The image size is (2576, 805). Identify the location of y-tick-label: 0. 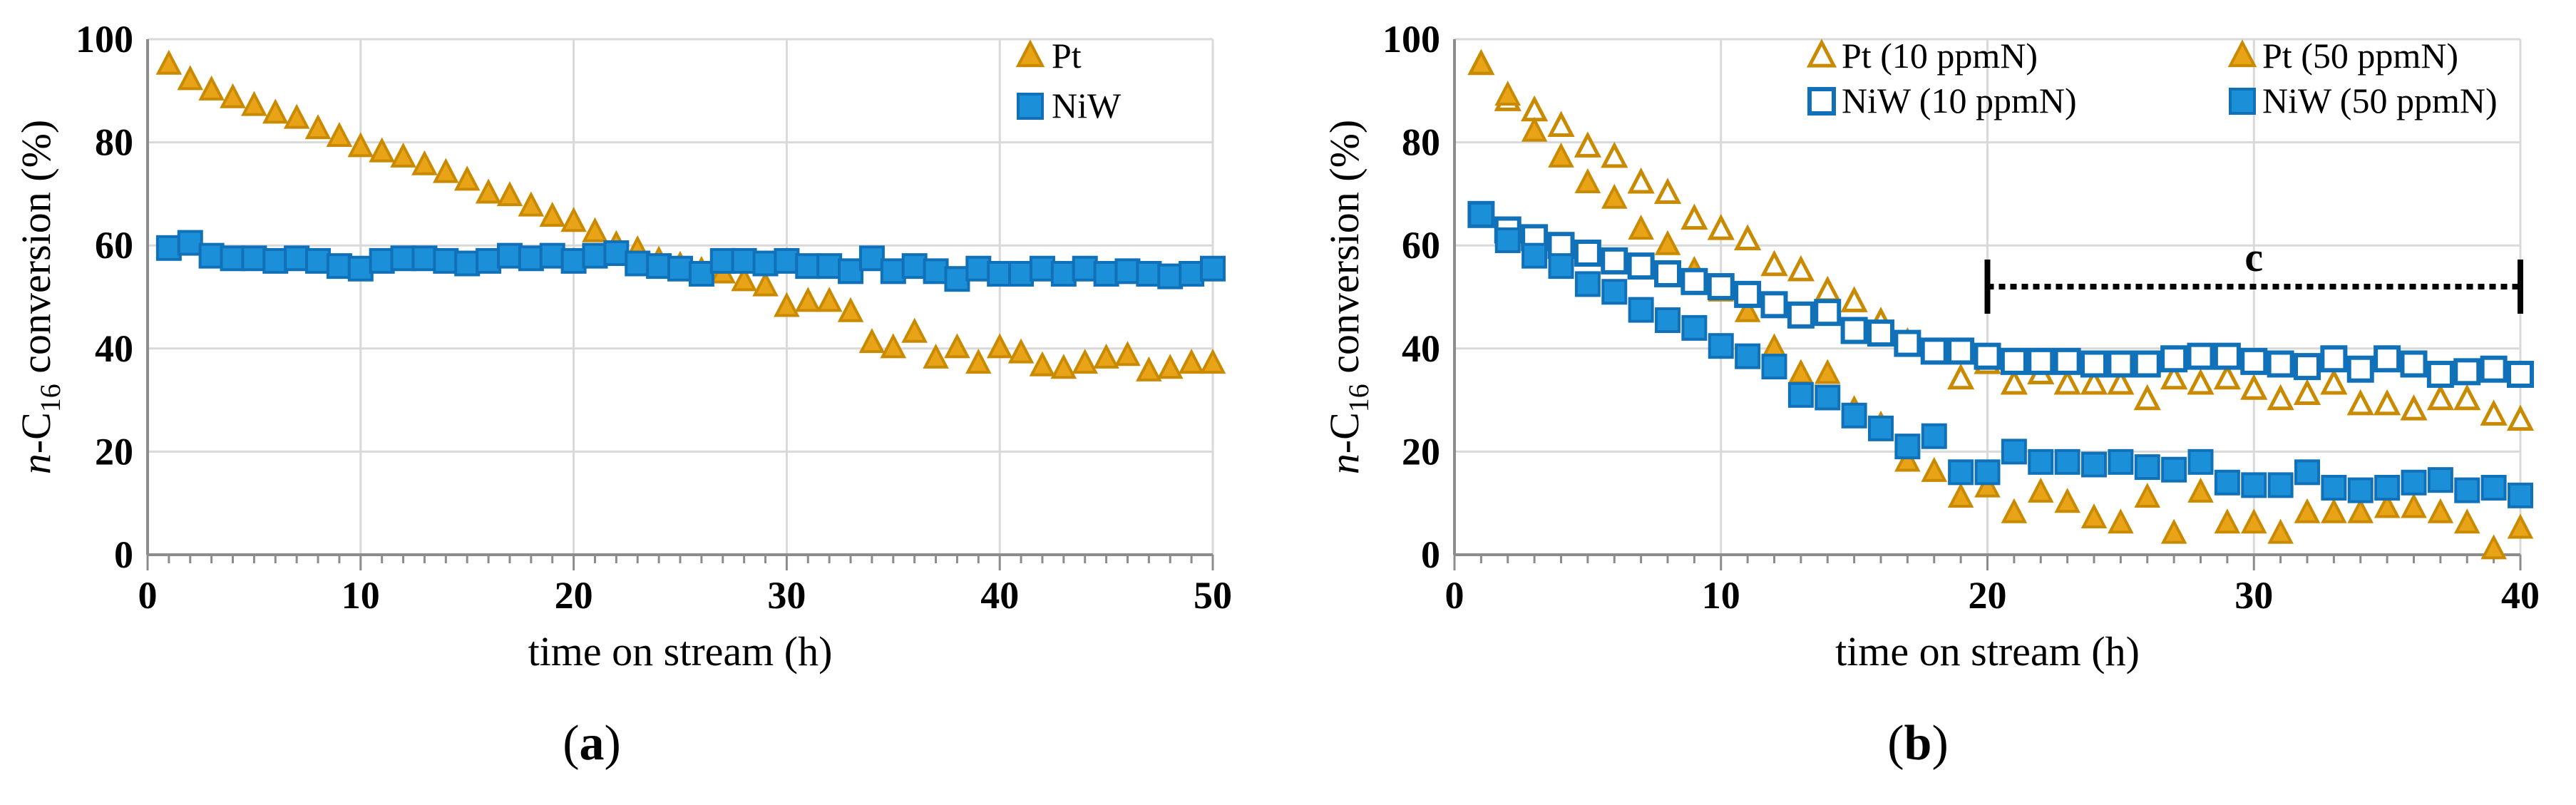
(123, 554).